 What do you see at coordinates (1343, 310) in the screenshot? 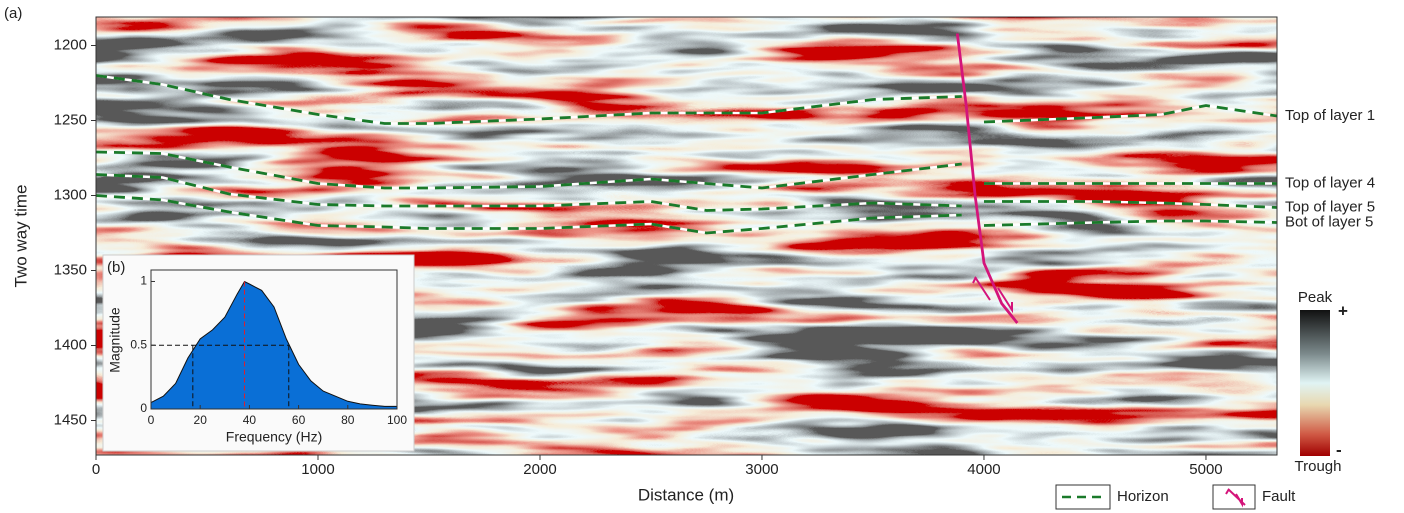
I see `colorbar-plus: +` at bounding box center [1343, 310].